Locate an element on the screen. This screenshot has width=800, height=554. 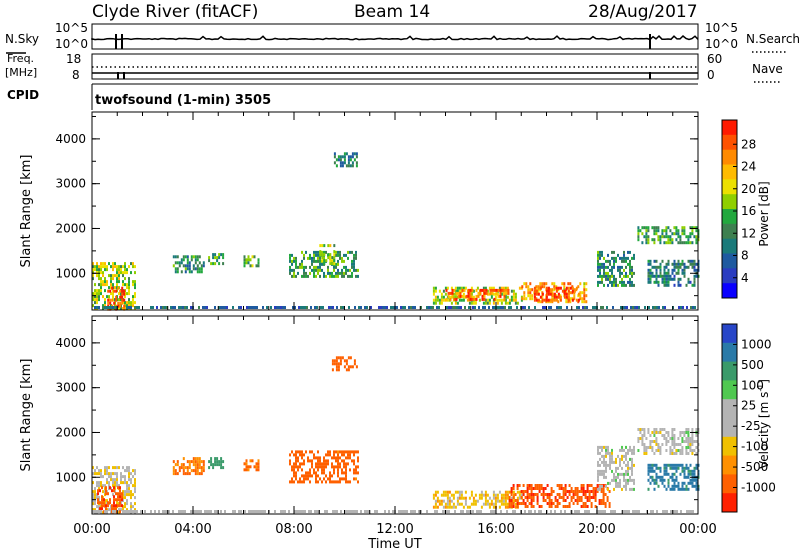
colorbar-tick-label: 1000 is located at coordinates (756, 344).